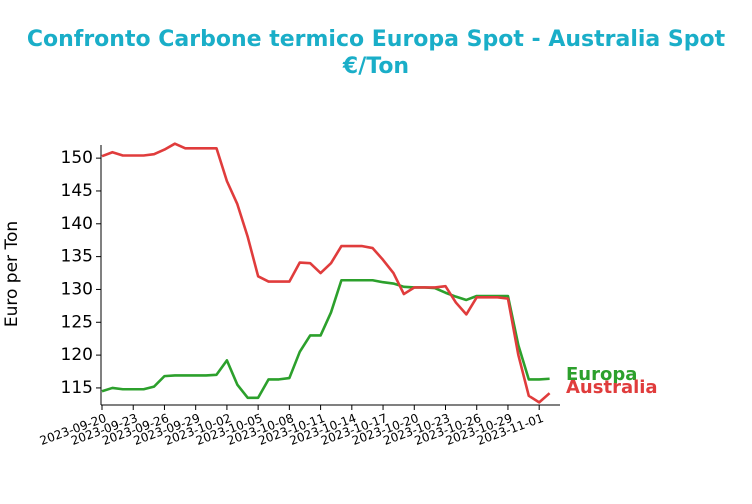 The width and height of the screenshot is (752, 504). Describe the element at coordinates (77, 257) in the screenshot. I see `y-tick-label: 135` at that location.